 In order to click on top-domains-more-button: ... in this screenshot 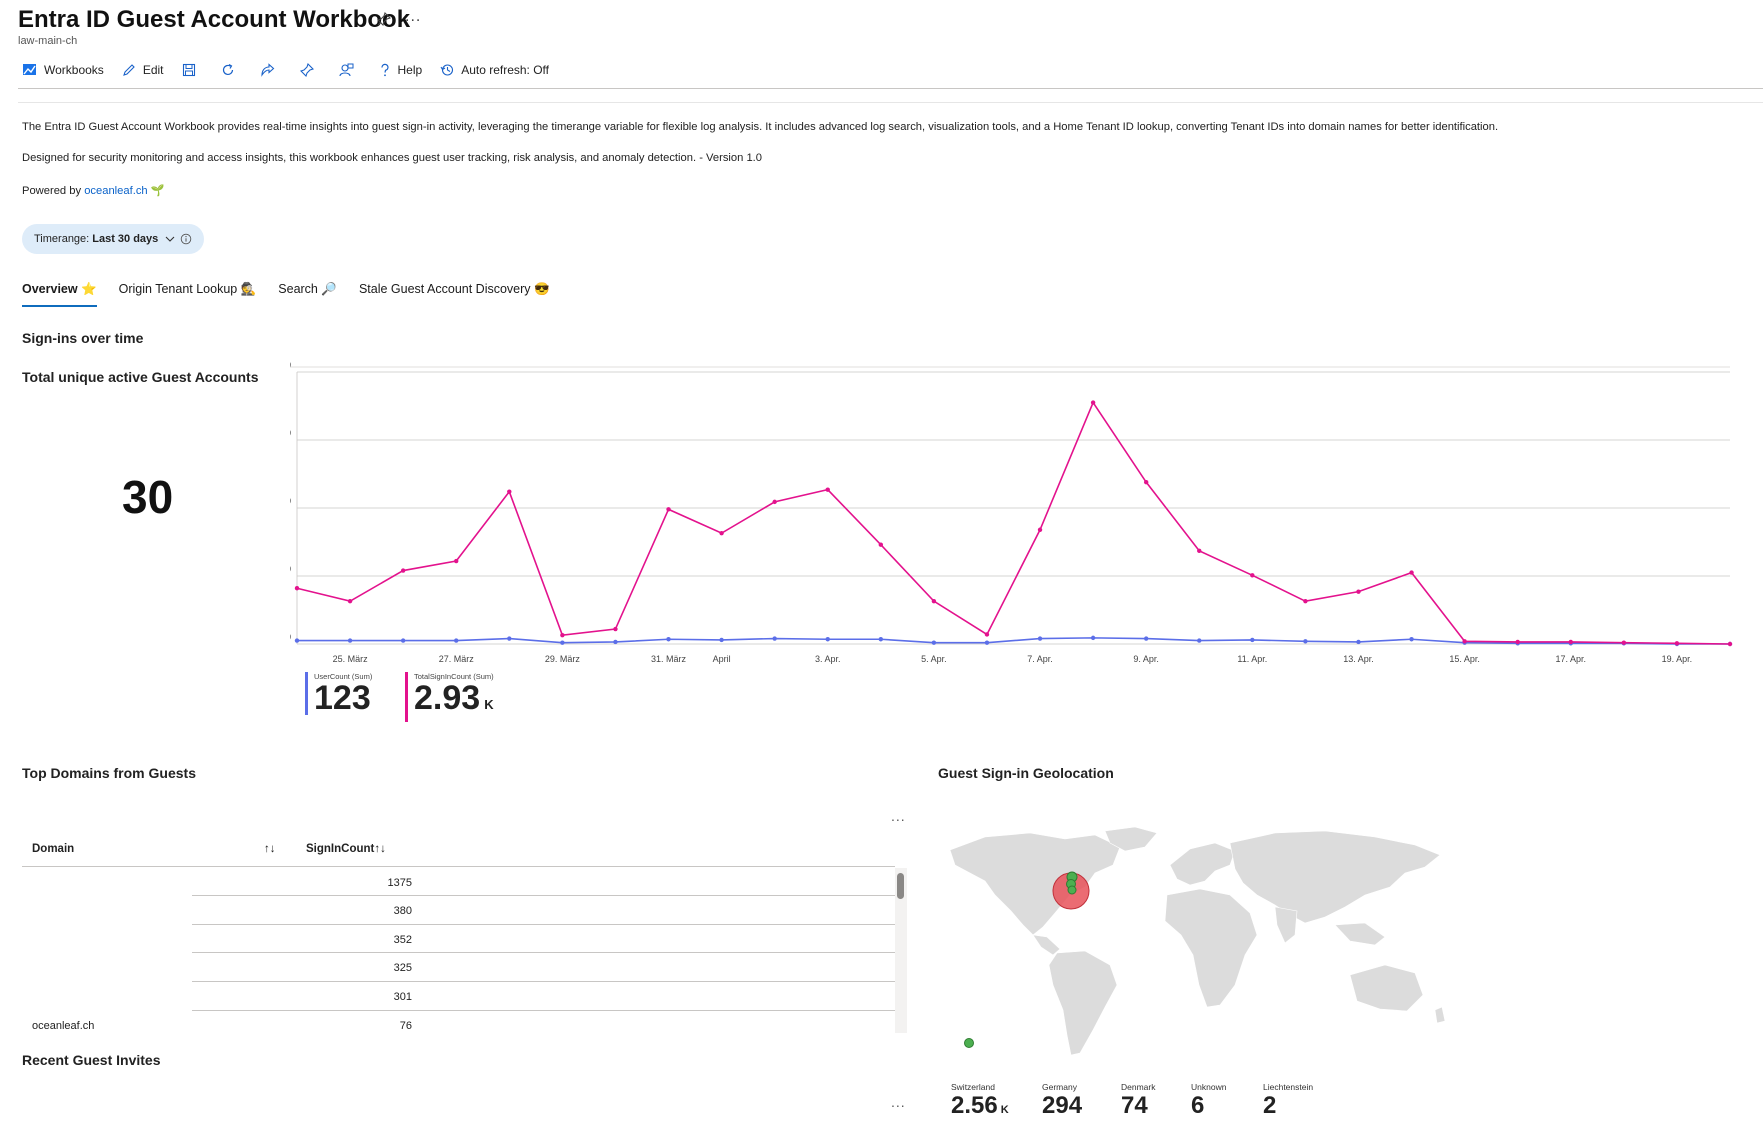, I will do `click(898, 816)`.